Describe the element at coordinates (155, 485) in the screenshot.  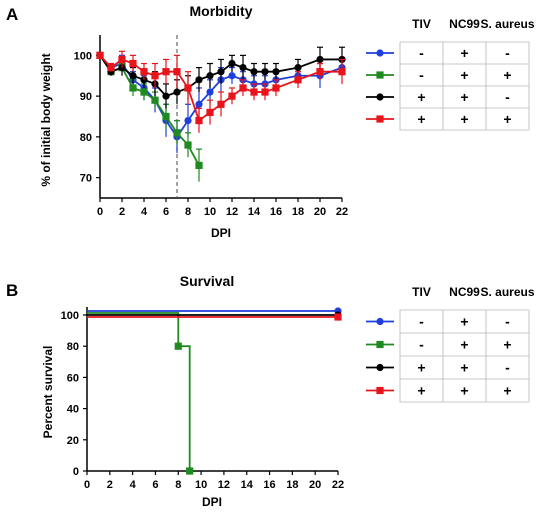
I see `x-tick-label-b: 6` at that location.